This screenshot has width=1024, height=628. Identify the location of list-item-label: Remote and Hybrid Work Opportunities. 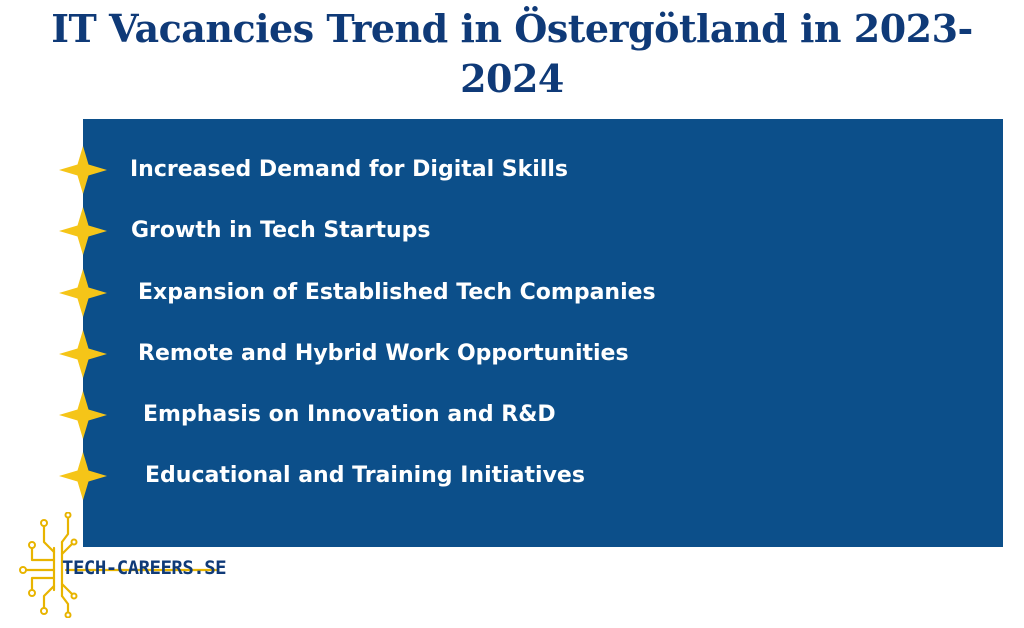
(383, 353).